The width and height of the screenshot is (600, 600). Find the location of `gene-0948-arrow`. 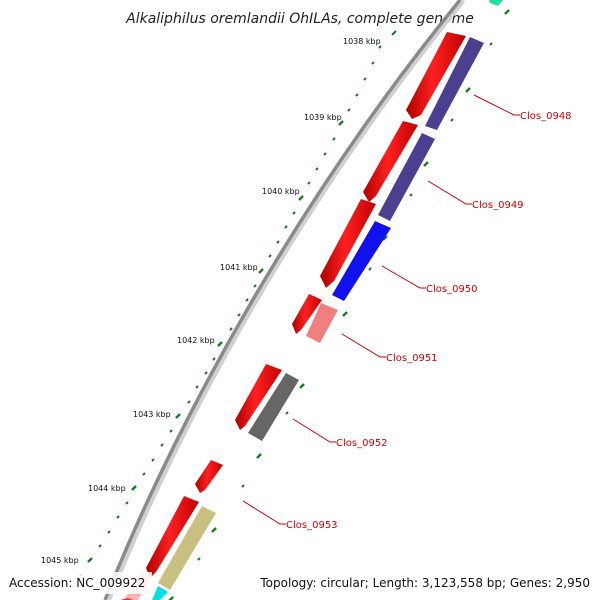

gene-0948-arrow is located at coordinates (454, 83).